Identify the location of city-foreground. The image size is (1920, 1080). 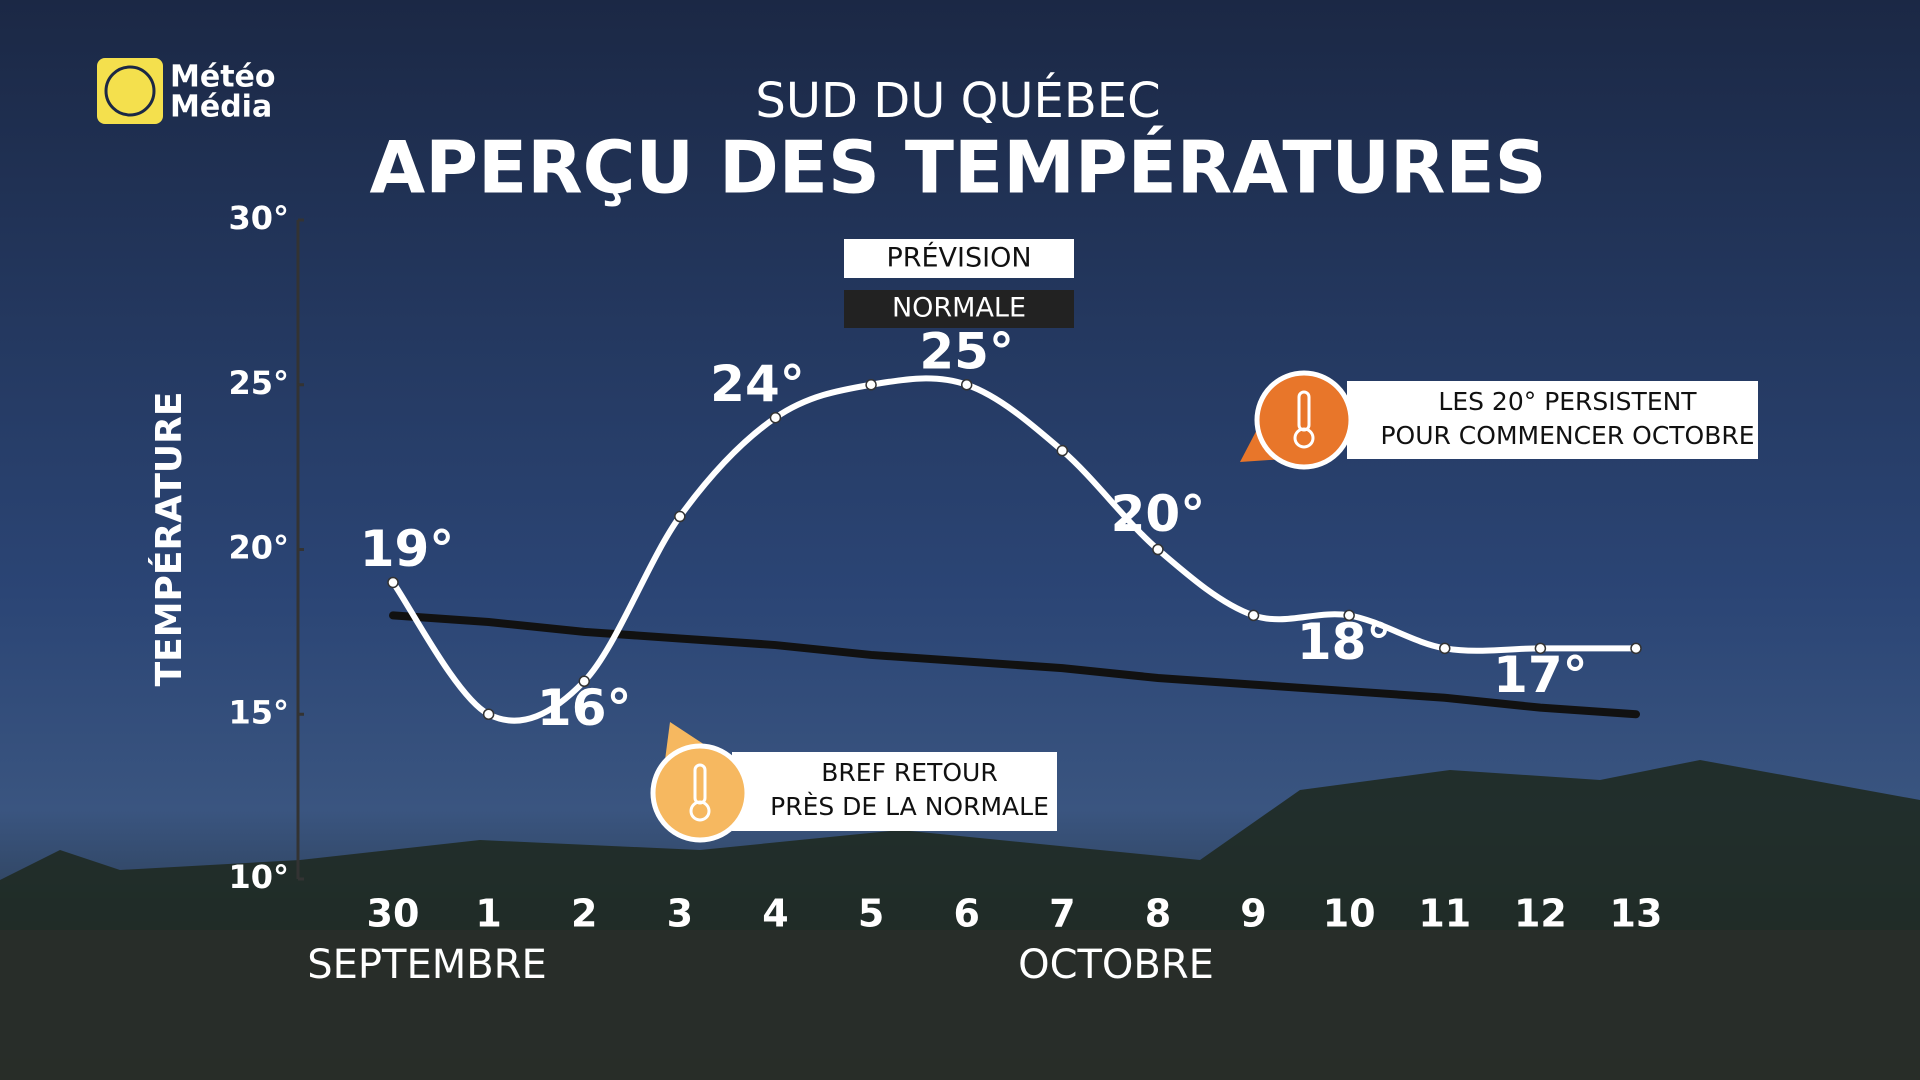
(960, 1005).